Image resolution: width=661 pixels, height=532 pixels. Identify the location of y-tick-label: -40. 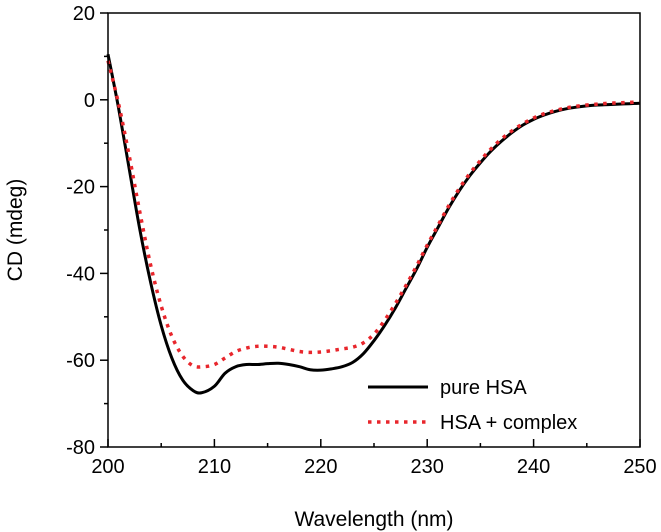
(80, 274).